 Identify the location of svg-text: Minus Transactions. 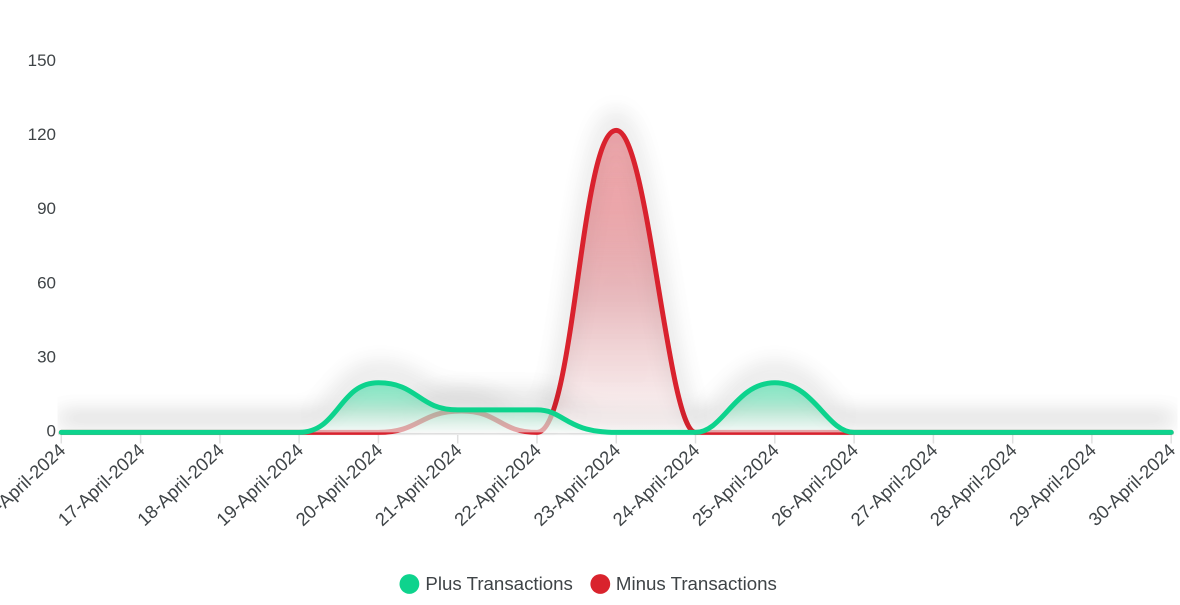
(696, 583).